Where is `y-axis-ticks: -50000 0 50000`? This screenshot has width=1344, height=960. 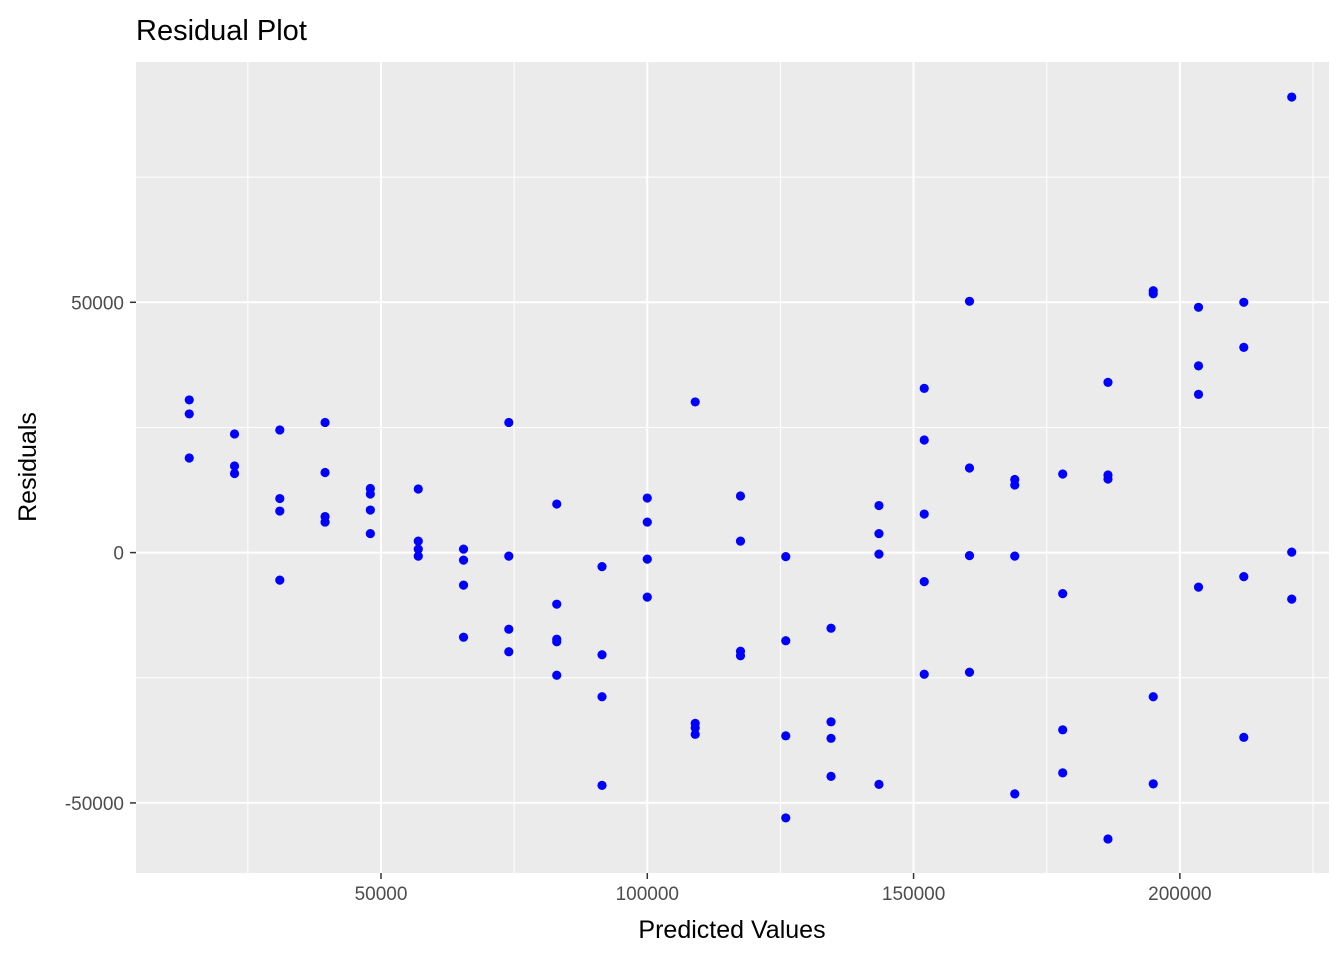
y-axis-ticks: -50000 0 50000 is located at coordinates (100, 554).